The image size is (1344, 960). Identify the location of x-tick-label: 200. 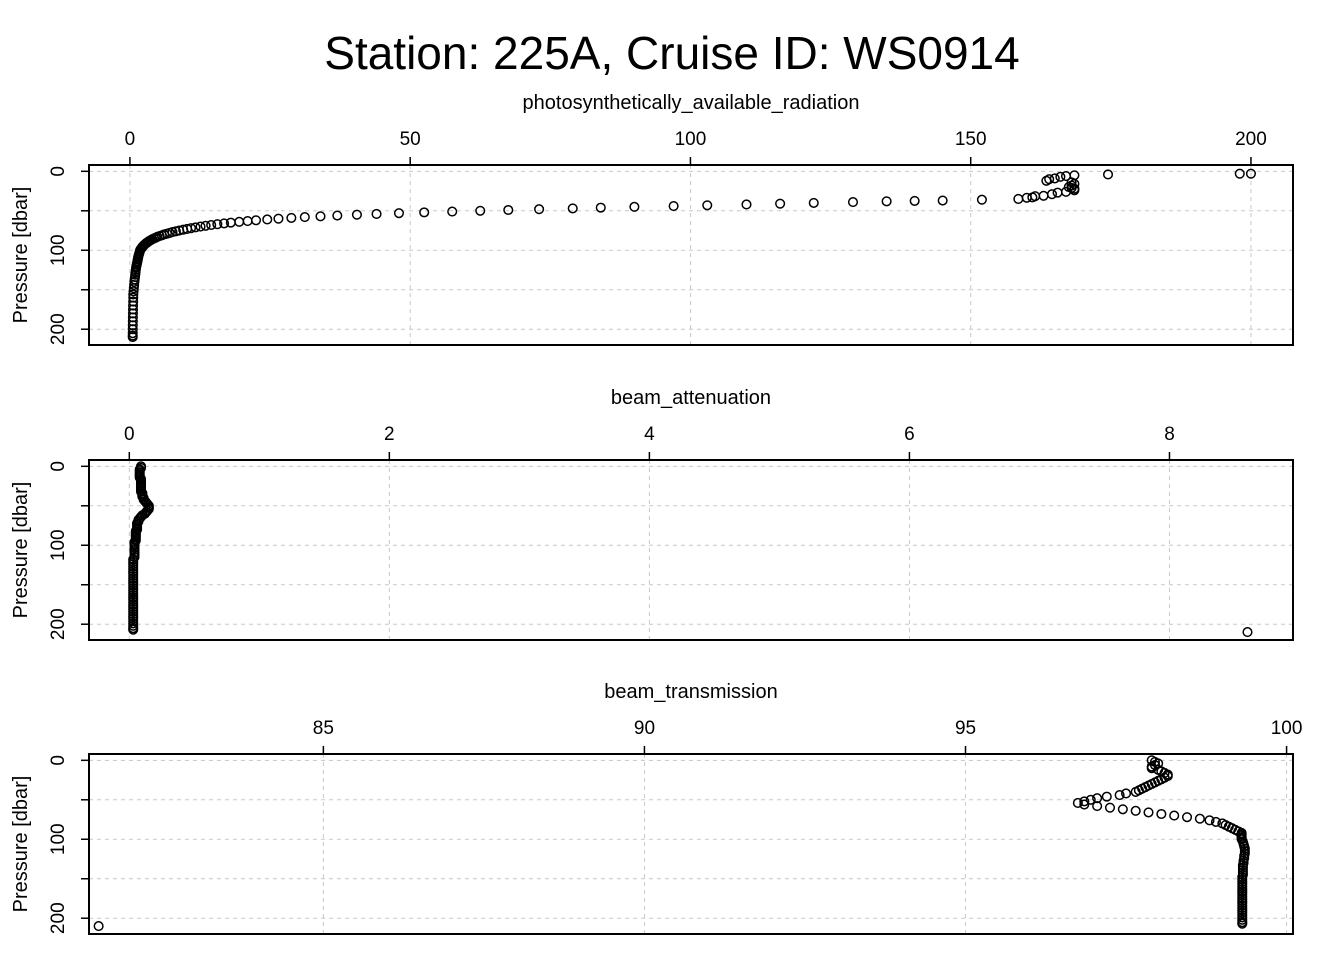
(1251, 139).